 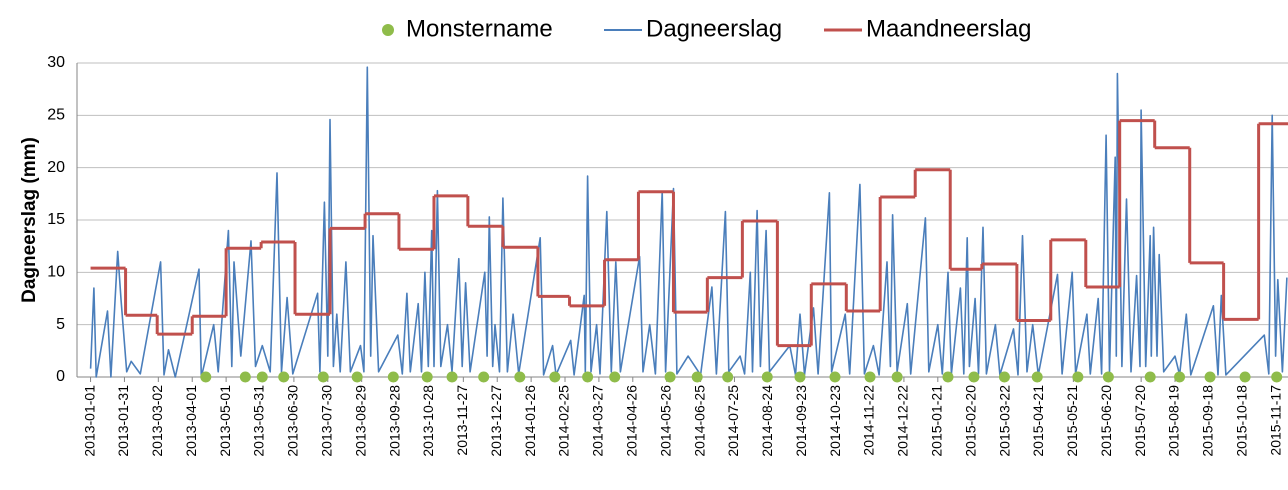 I want to click on legend-symbol, so click(x=388, y=30).